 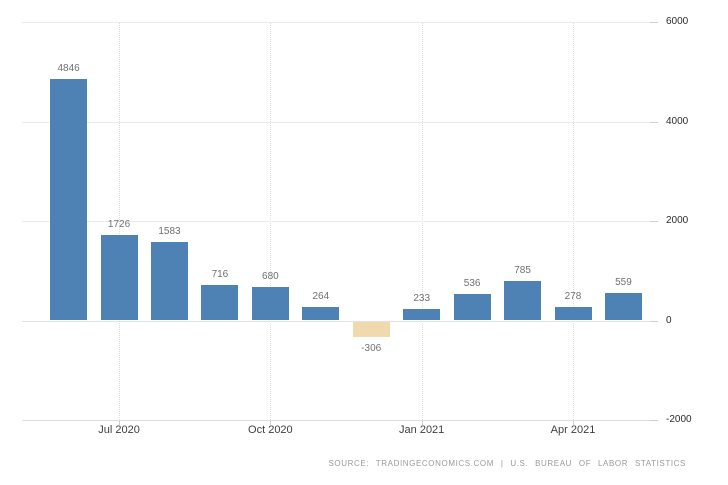 I want to click on bar-value-label: 233, so click(x=422, y=298).